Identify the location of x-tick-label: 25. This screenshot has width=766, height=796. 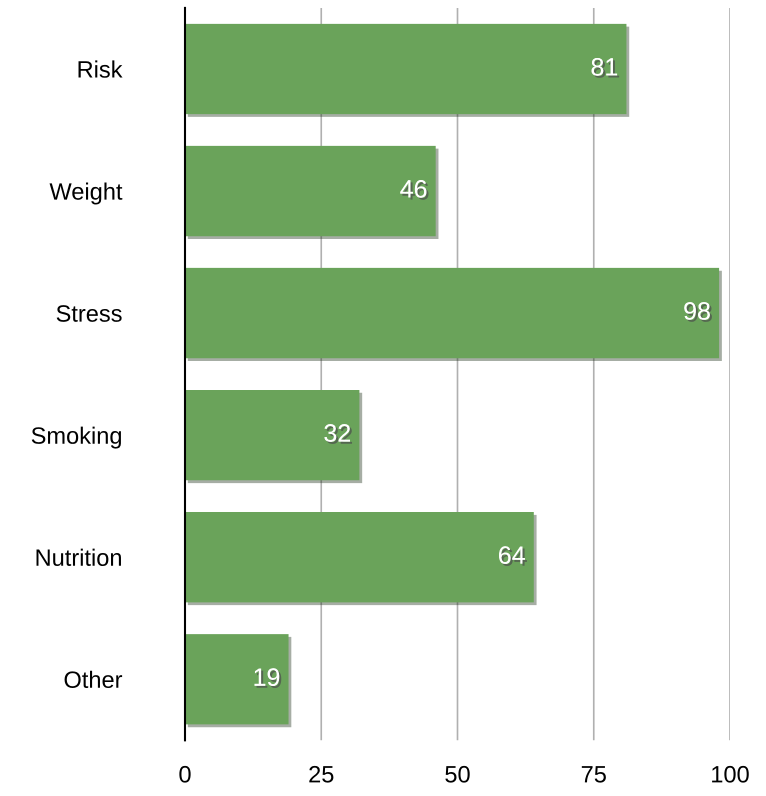
(321, 774).